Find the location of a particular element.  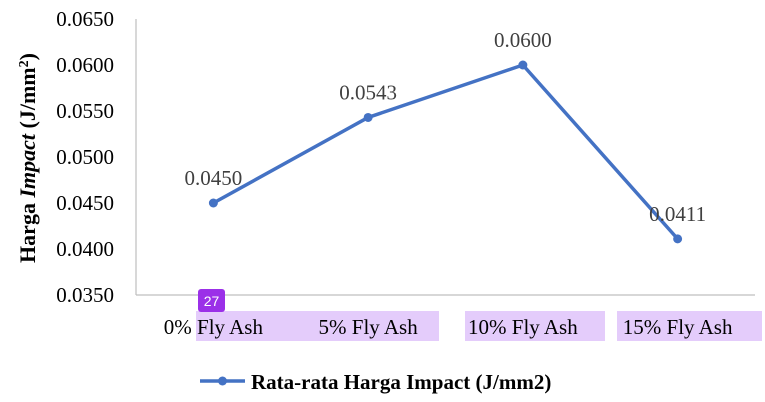

y-tick-label: 0.0350 is located at coordinates (85, 295).